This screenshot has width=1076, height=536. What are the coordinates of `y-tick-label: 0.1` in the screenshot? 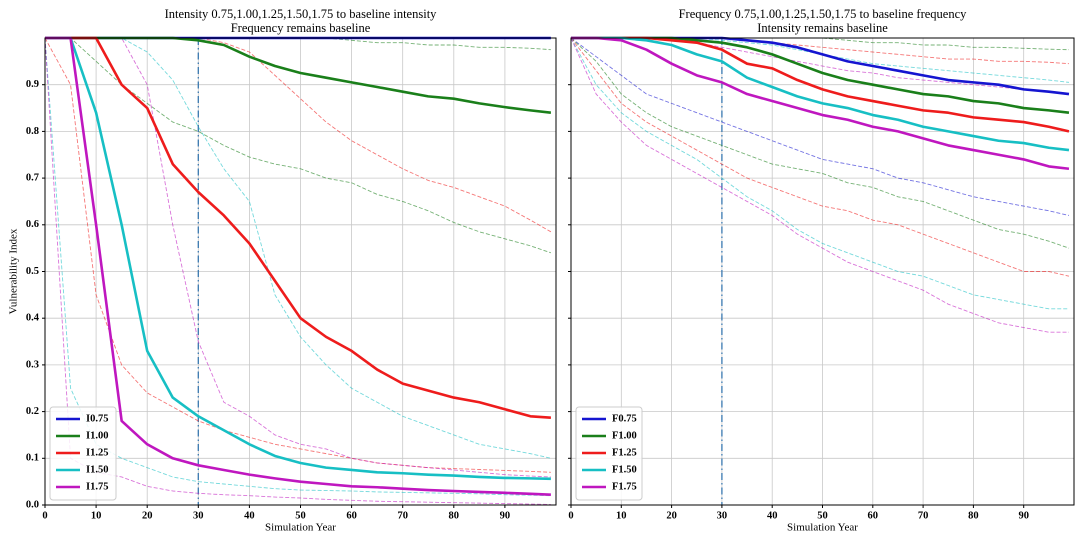 It's located at (32, 458).